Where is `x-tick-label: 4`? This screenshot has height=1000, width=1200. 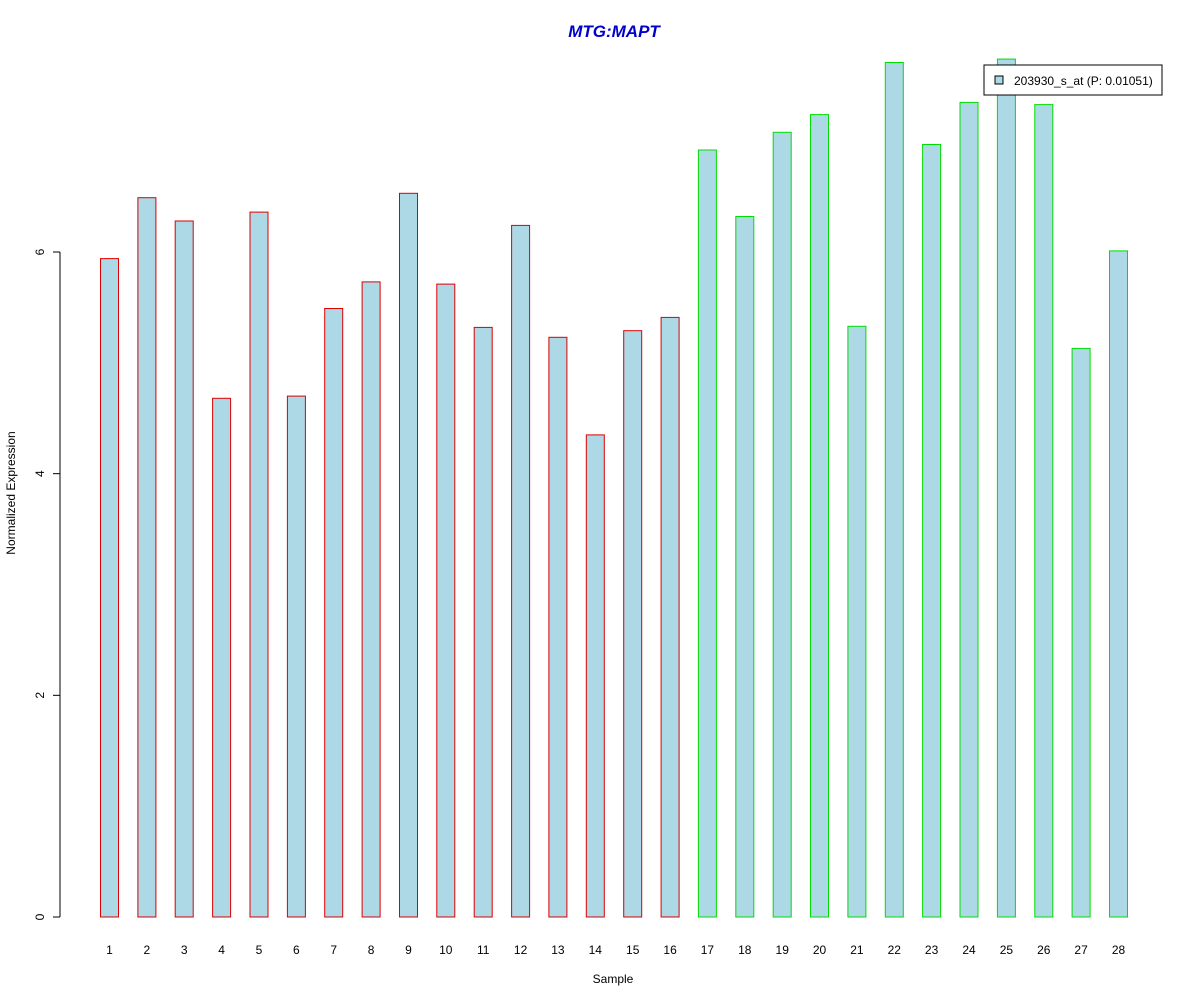
x-tick-label: 4 is located at coordinates (221, 950).